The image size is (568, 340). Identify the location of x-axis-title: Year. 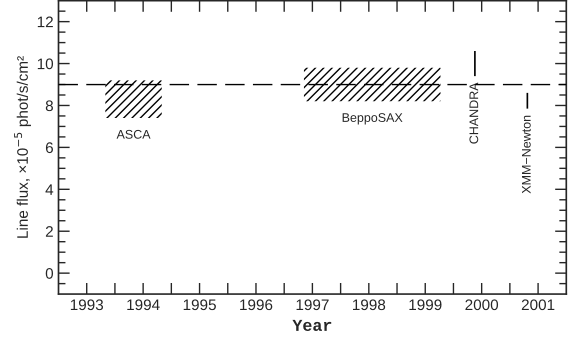
(312, 325).